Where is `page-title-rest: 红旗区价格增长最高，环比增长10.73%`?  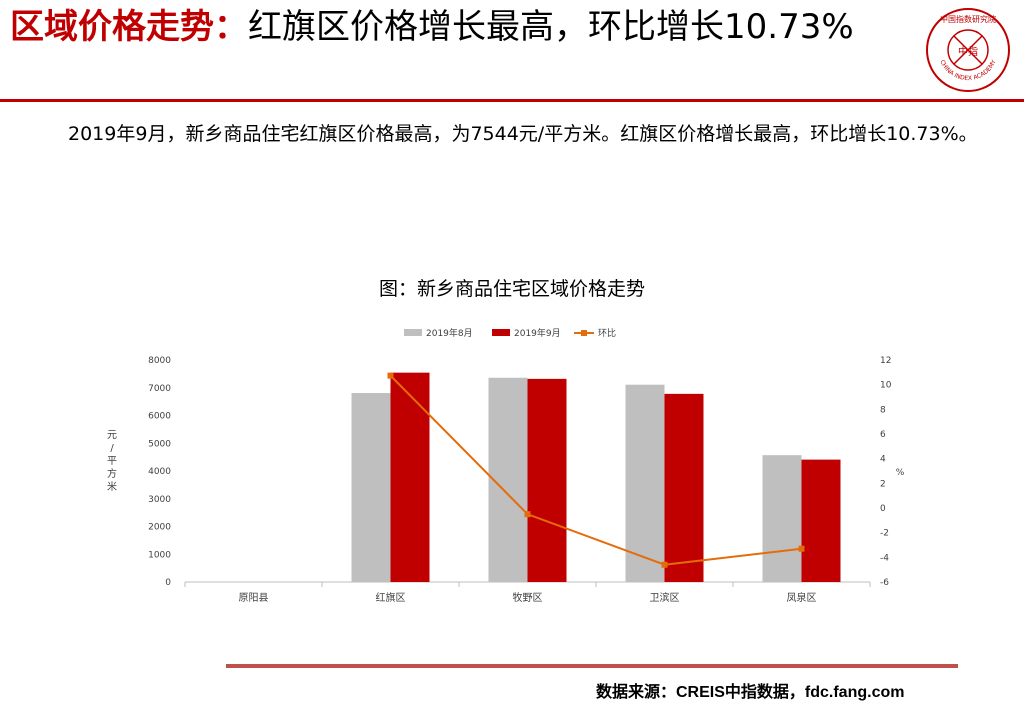 page-title-rest: 红旗区价格增长最高，环比增长10.73% is located at coordinates (551, 27).